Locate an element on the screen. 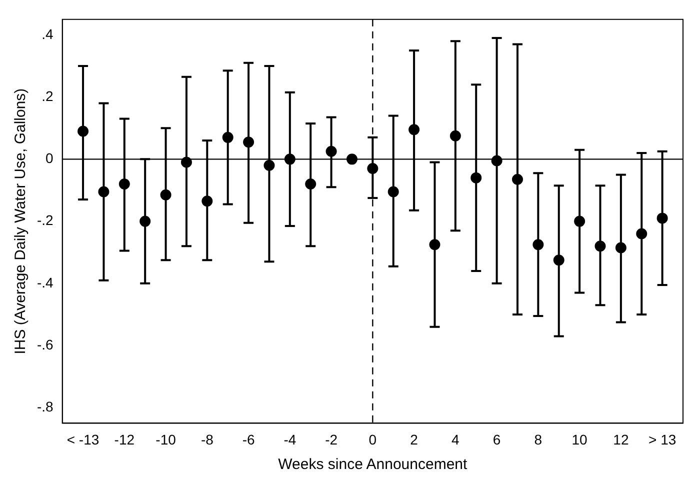 The image size is (699, 486). y-tick-label: -.4 is located at coordinates (45, 282).